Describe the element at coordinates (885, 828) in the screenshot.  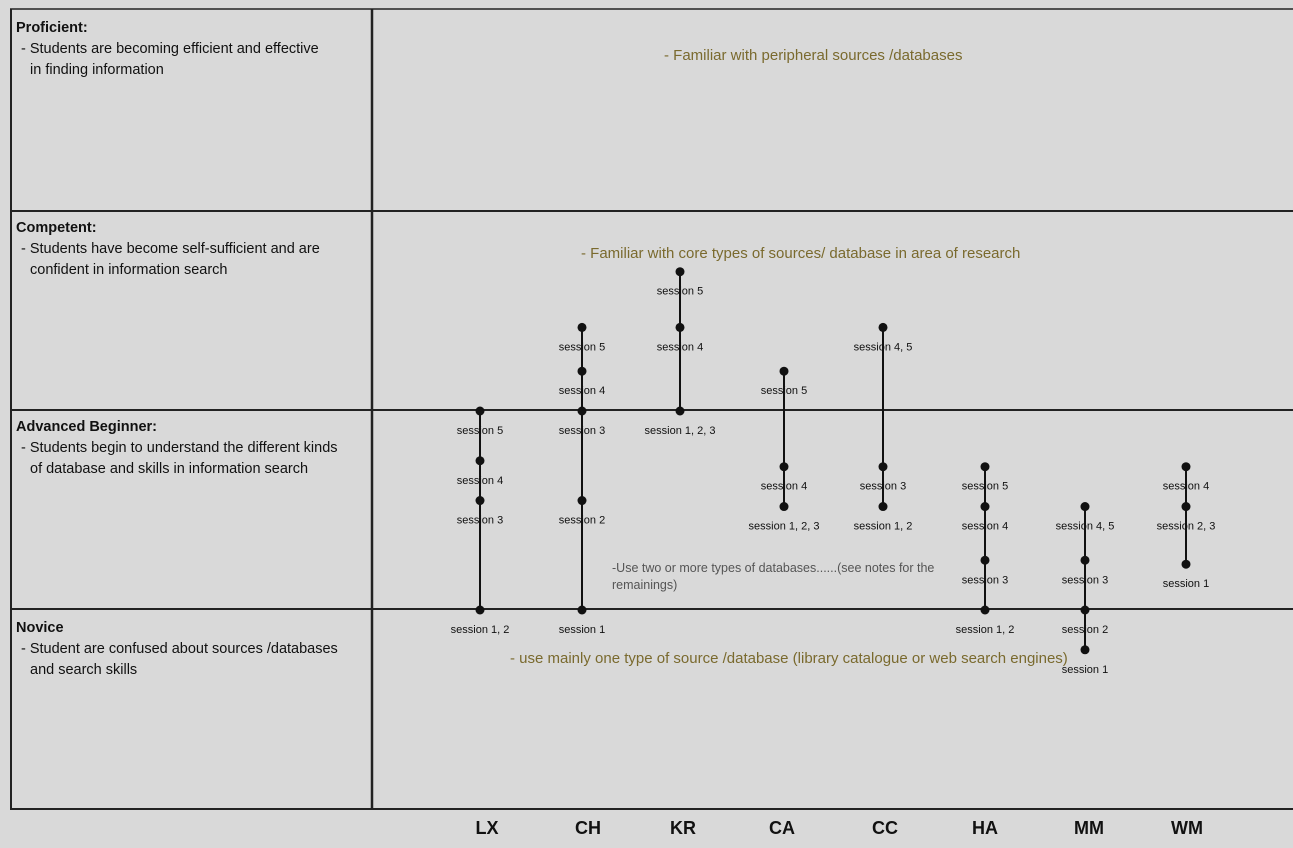
I see `student-label-cc: CC` at that location.